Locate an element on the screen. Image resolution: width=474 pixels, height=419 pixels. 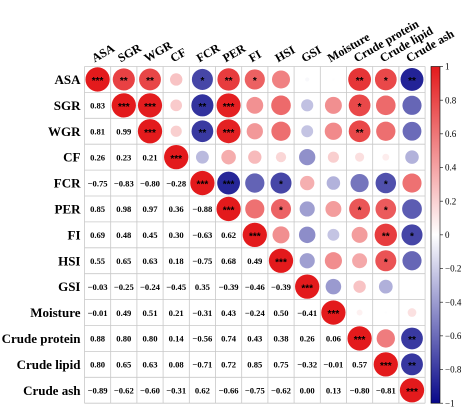
row-label: WGR is located at coordinates (64, 131).